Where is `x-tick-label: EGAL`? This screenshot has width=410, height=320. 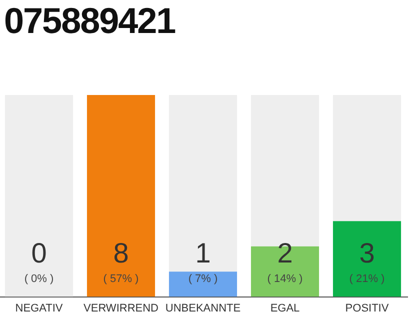
x-tick-label: EGAL is located at coordinates (285, 308).